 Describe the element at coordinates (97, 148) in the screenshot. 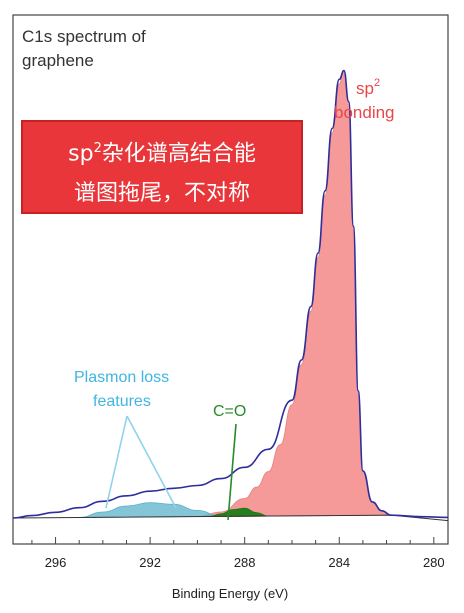

I see `note-line-1-sup: 2` at that location.